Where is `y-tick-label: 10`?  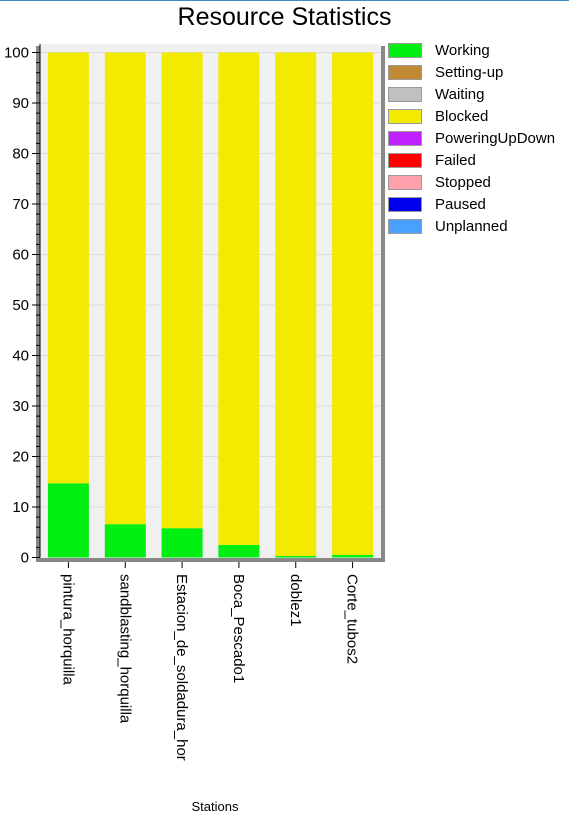 y-tick-label: 10 is located at coordinates (20, 507).